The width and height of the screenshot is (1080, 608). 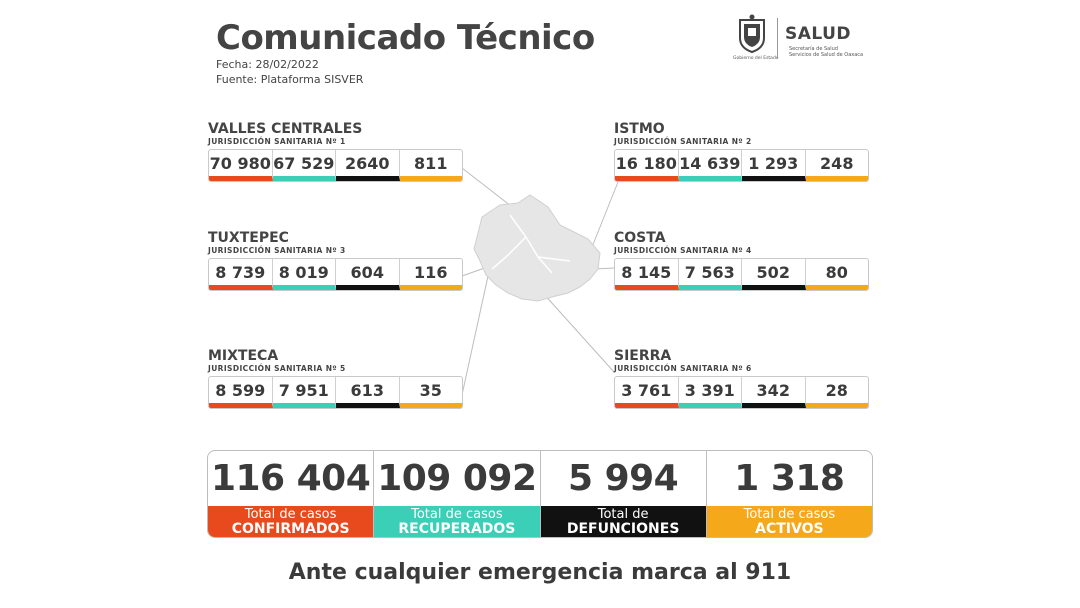 What do you see at coordinates (267, 64) in the screenshot?
I see `report-date: Fecha: 28/02/2022` at bounding box center [267, 64].